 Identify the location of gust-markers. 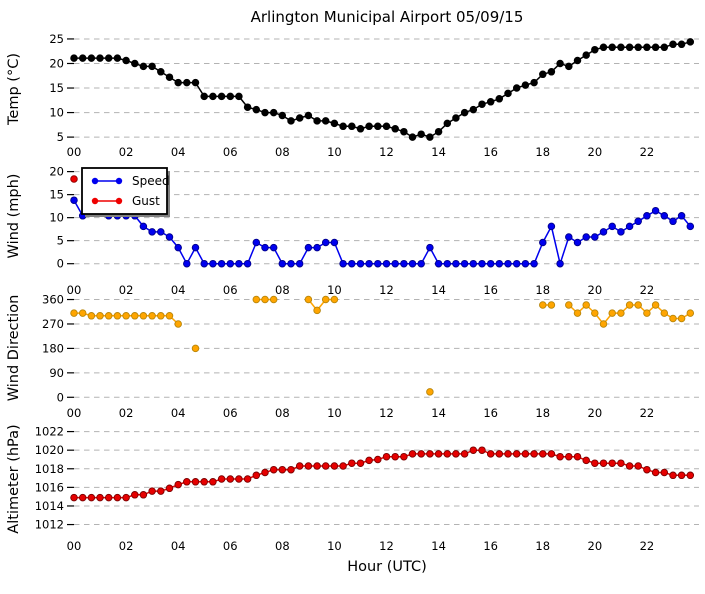
(74, 179).